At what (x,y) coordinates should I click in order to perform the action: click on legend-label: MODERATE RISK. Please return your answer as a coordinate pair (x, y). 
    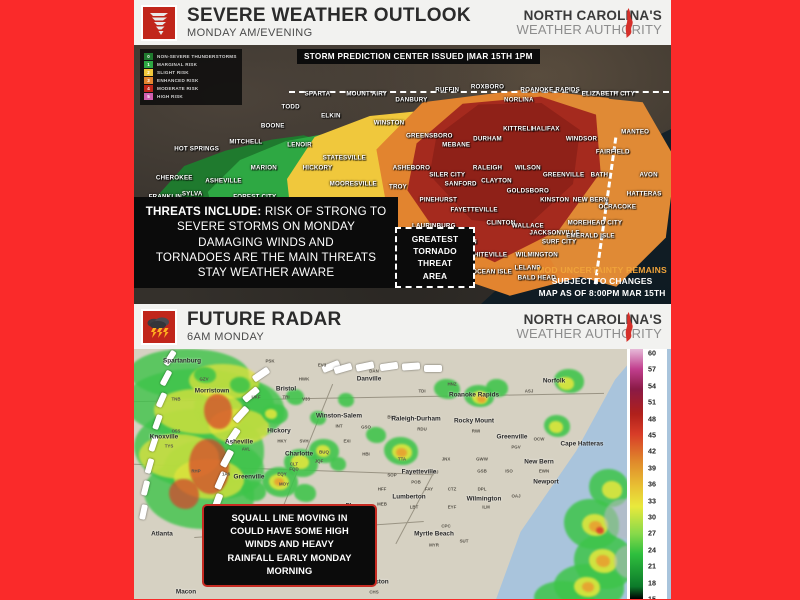
    Looking at the image, I should click on (178, 88).